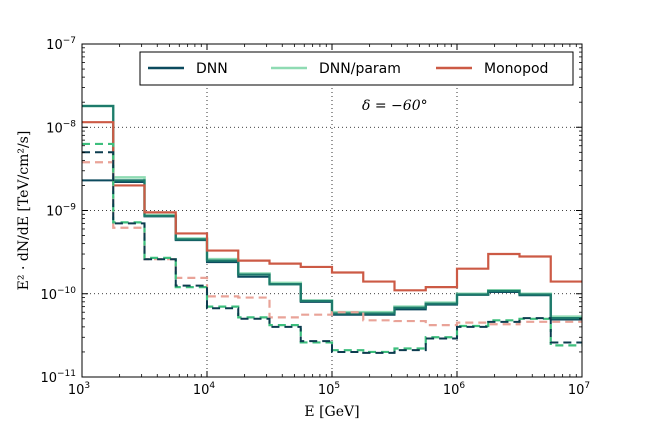  I want to click on declination-annotation: δ = −60°, so click(395, 106).